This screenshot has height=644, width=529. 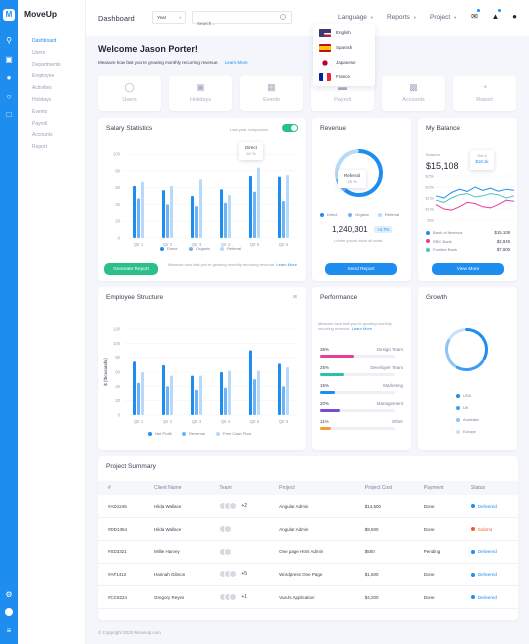 I want to click on sidebar-item-events: Events, so click(x=40, y=111).